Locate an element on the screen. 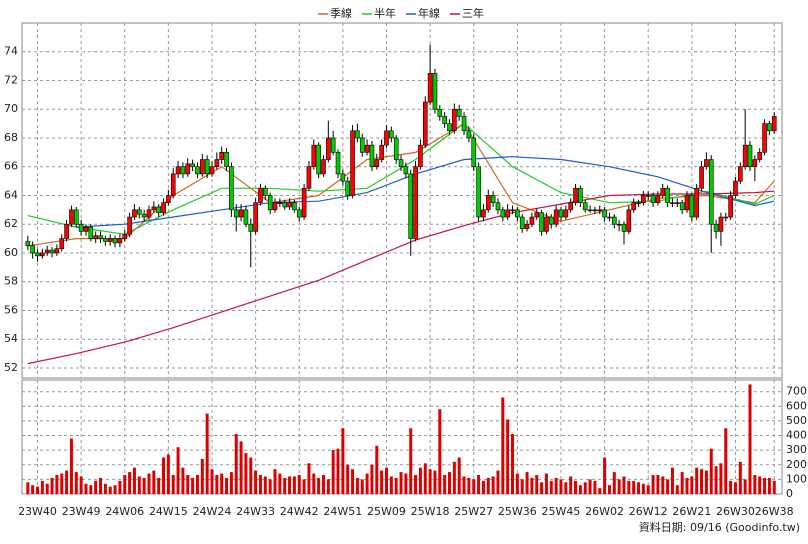 This screenshot has width=808, height=544. x-tick-label: 26W02 is located at coordinates (604, 511).